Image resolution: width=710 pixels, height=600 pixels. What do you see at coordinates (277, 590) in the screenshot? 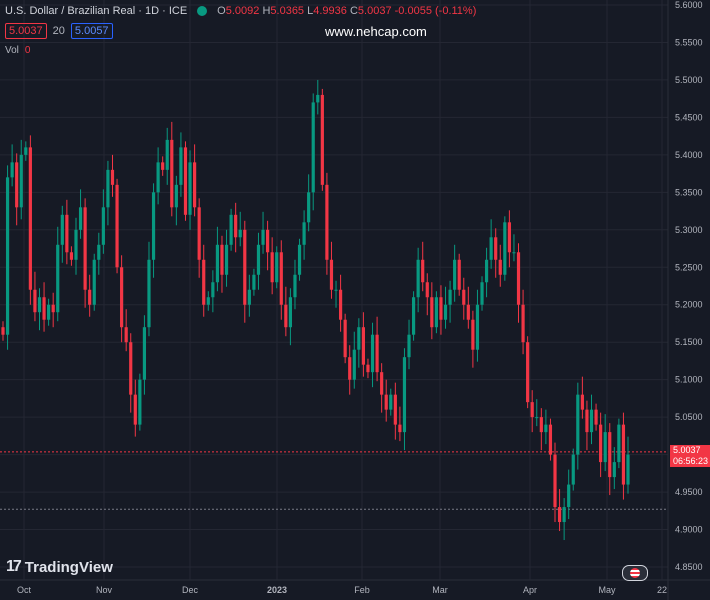
I see `x-tick-label: 2023` at bounding box center [277, 590].